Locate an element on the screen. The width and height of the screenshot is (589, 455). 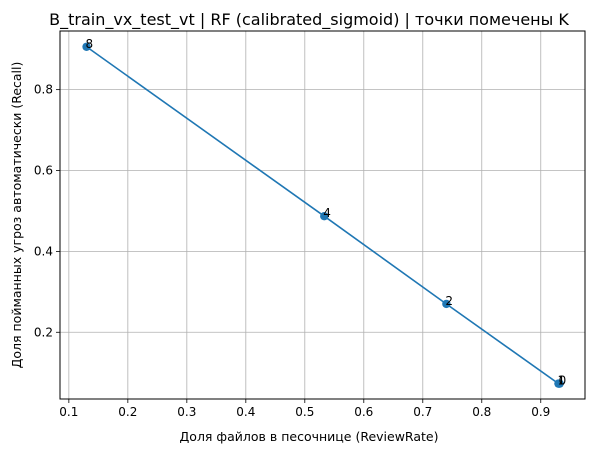
x-tick-label: 0.4 is located at coordinates (245, 412).